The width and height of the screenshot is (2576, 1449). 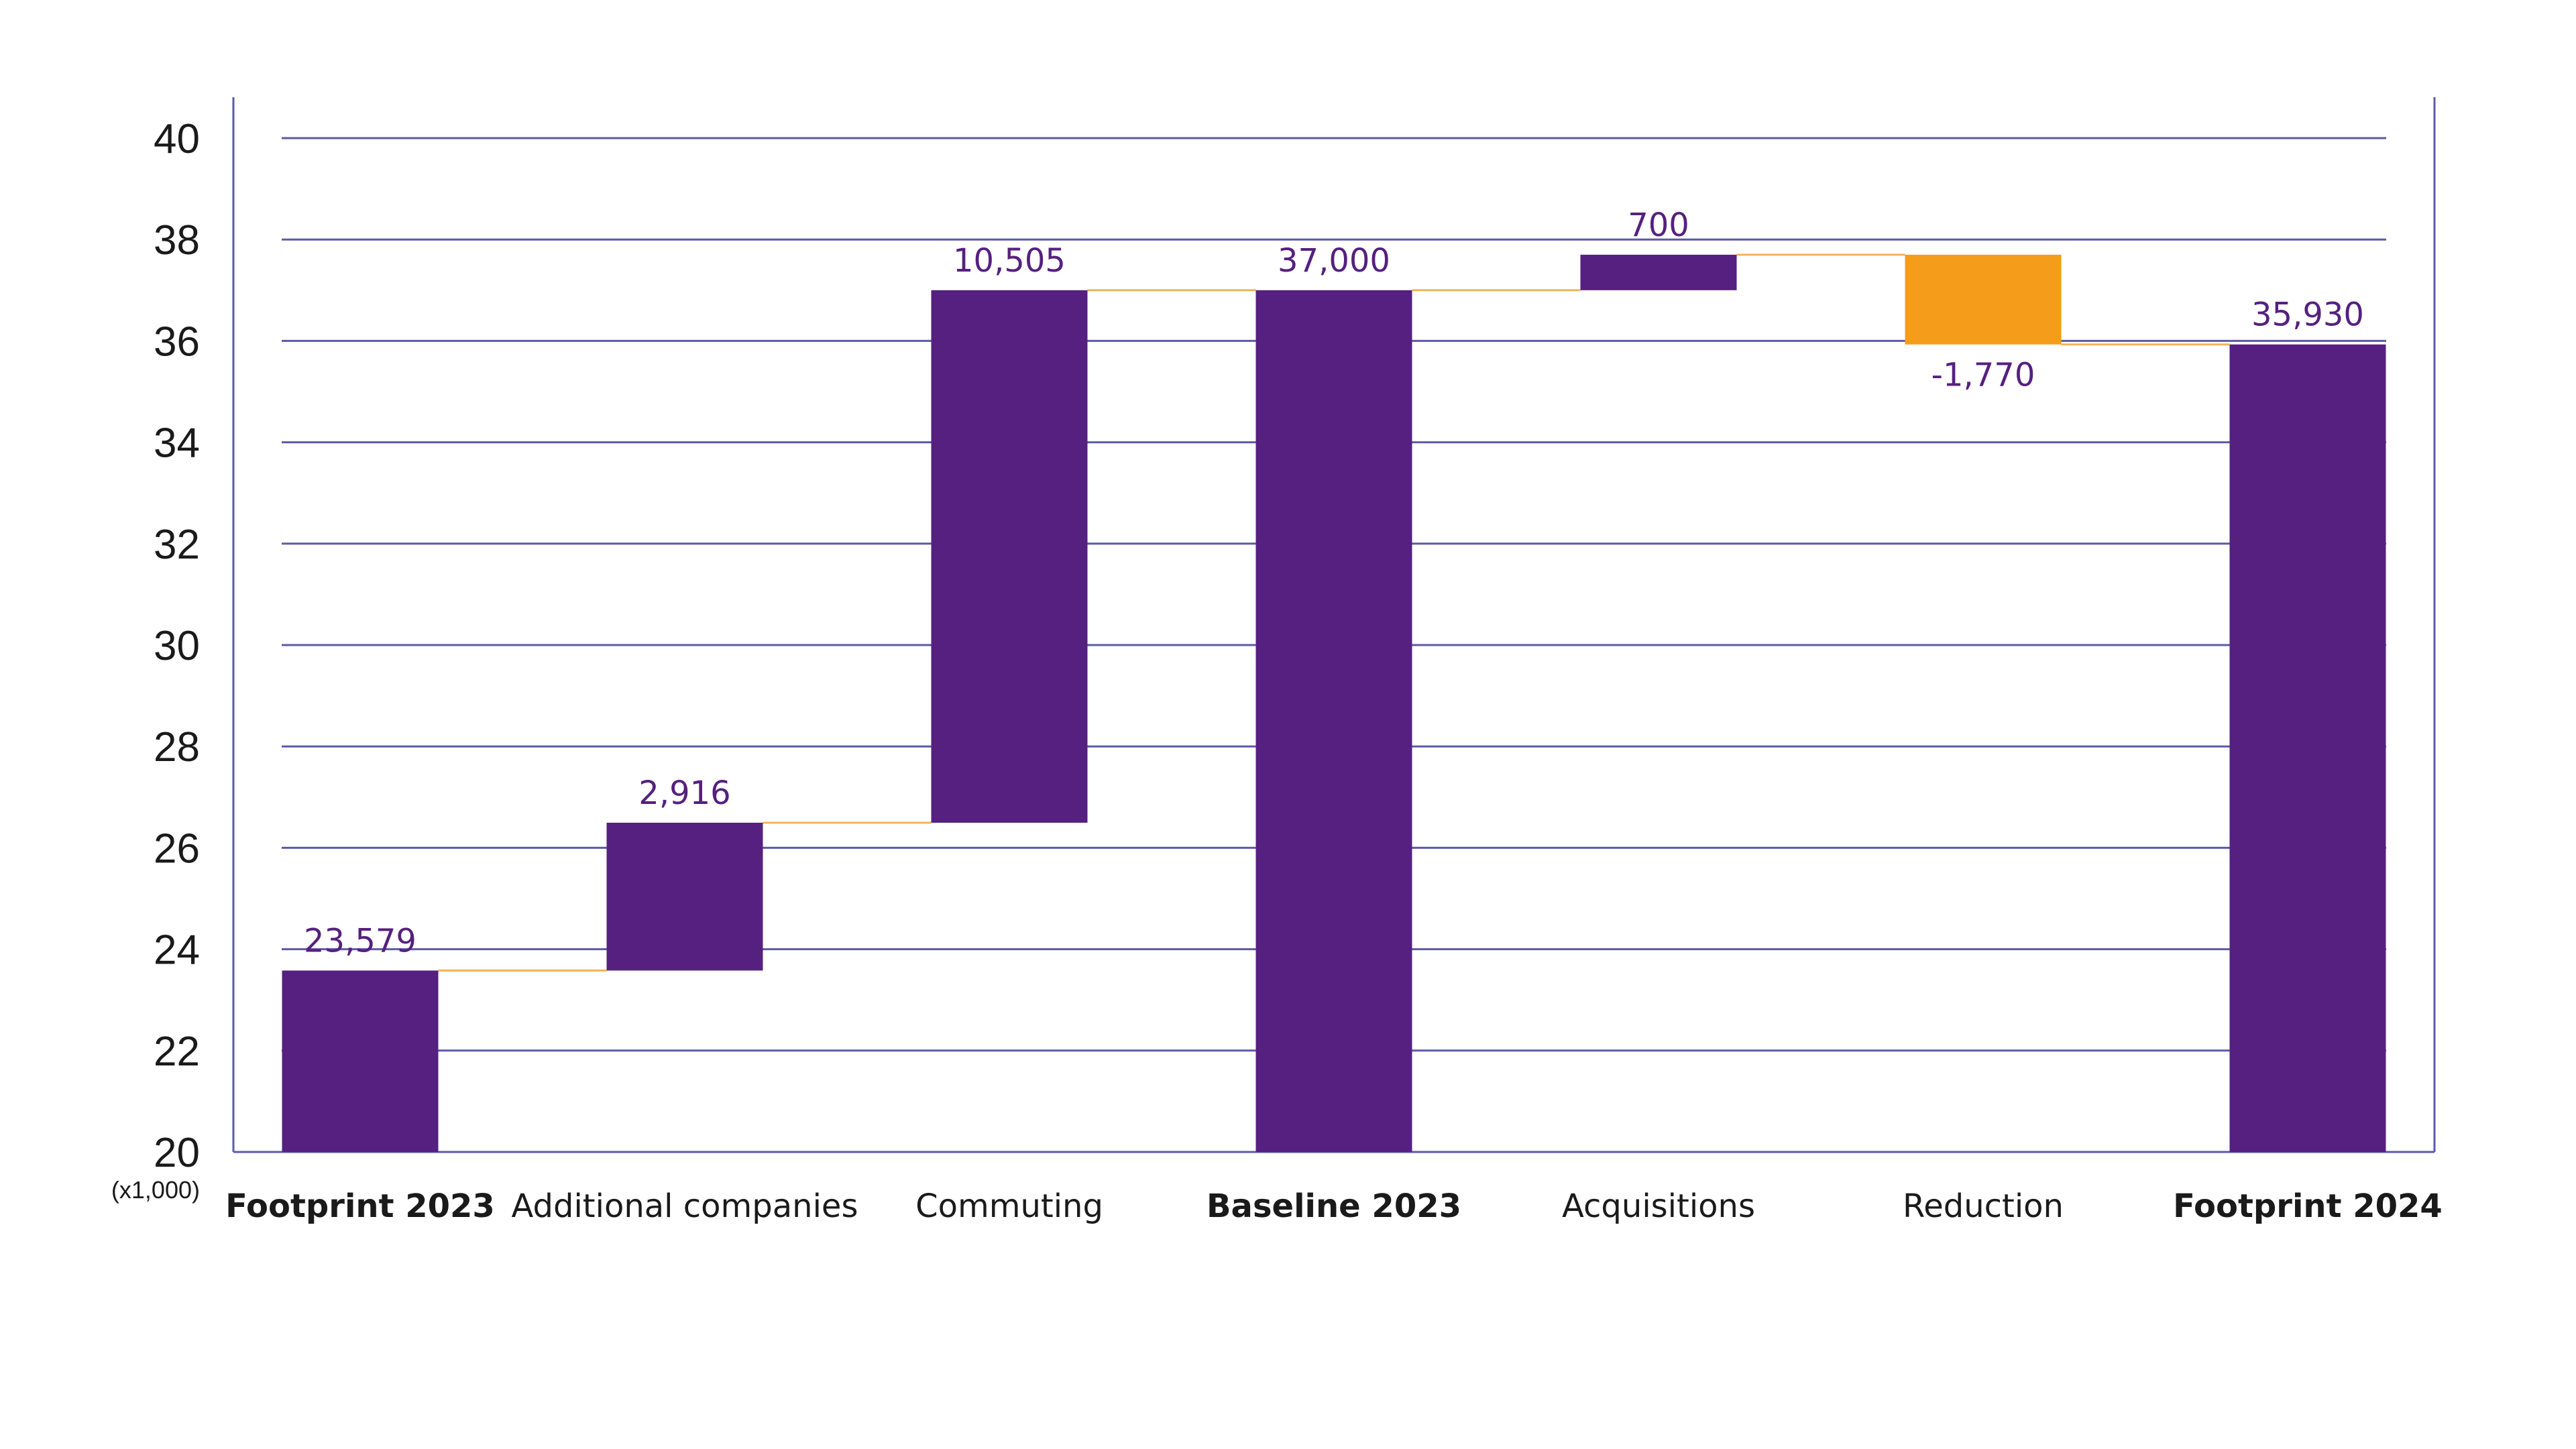 I want to click on x-category-label: Footprint 2023, so click(x=360, y=1206).